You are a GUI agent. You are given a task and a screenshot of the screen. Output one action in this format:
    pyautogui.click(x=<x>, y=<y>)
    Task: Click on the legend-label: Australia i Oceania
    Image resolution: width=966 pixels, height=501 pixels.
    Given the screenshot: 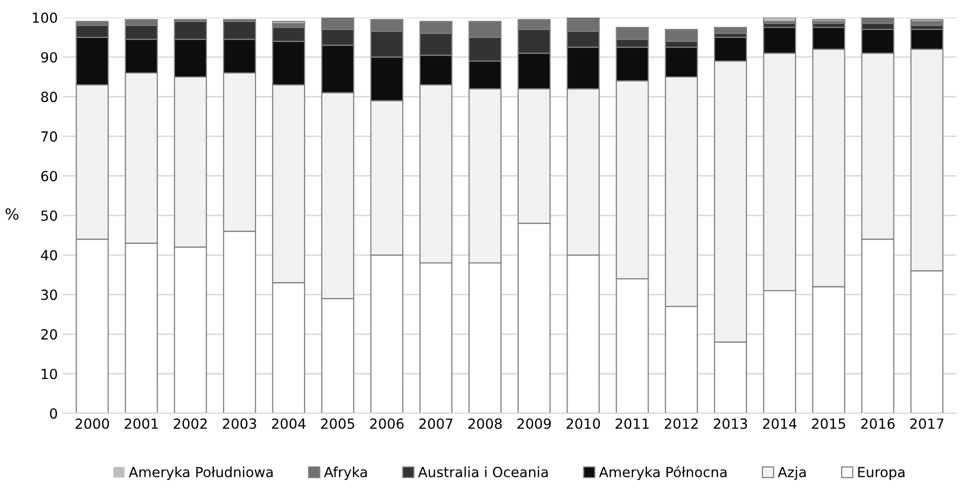 What is the action you would take?
    pyautogui.click(x=483, y=472)
    